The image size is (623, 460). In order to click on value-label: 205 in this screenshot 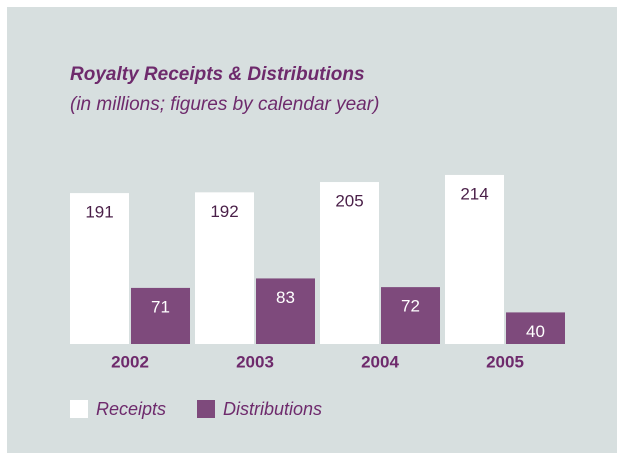, I will do `click(349, 201)`.